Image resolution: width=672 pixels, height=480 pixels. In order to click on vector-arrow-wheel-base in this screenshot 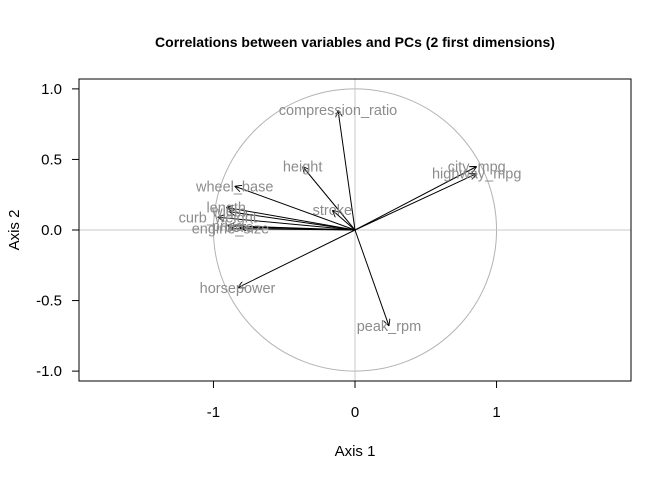, I will do `click(295, 208)`.